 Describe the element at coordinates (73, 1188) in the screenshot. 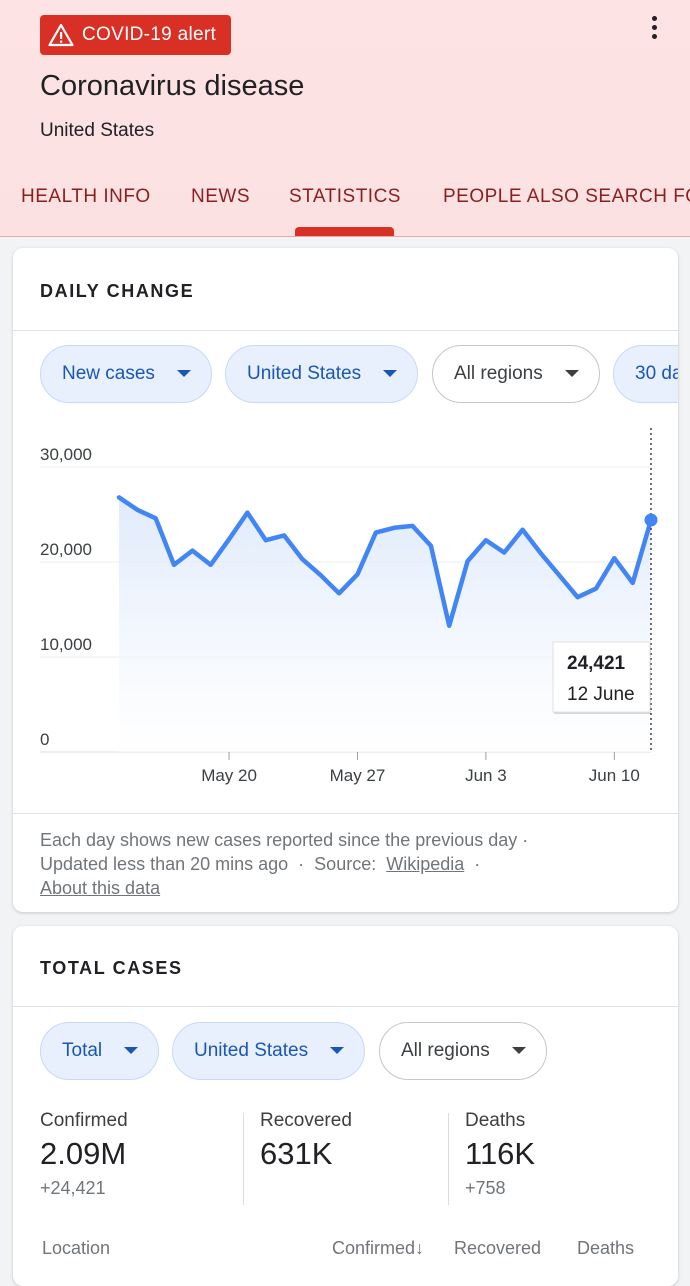

I see `stat-delta: +24,421` at that location.